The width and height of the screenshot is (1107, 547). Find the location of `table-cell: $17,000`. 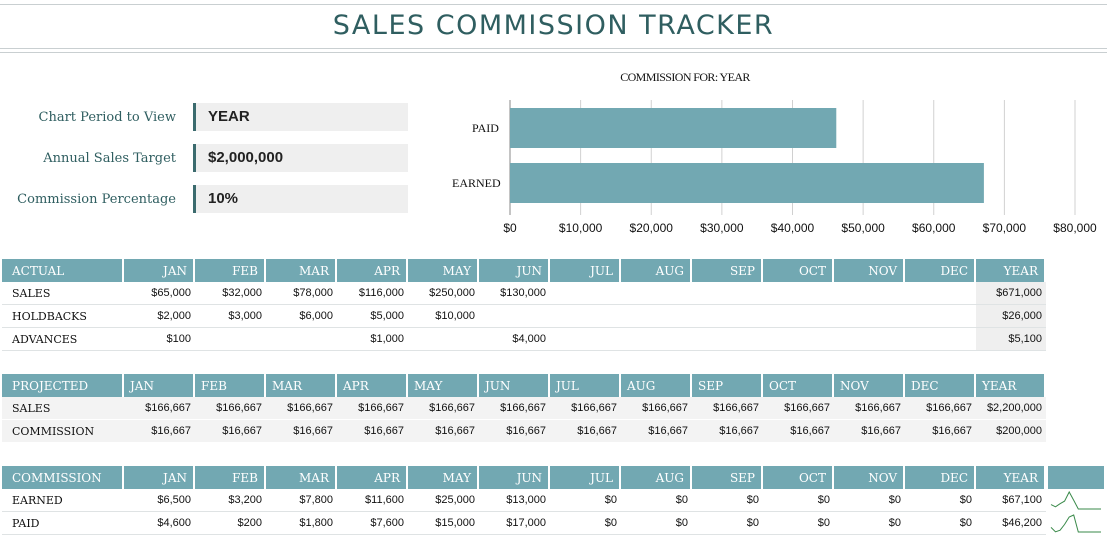

table-cell: $17,000 is located at coordinates (514, 523).